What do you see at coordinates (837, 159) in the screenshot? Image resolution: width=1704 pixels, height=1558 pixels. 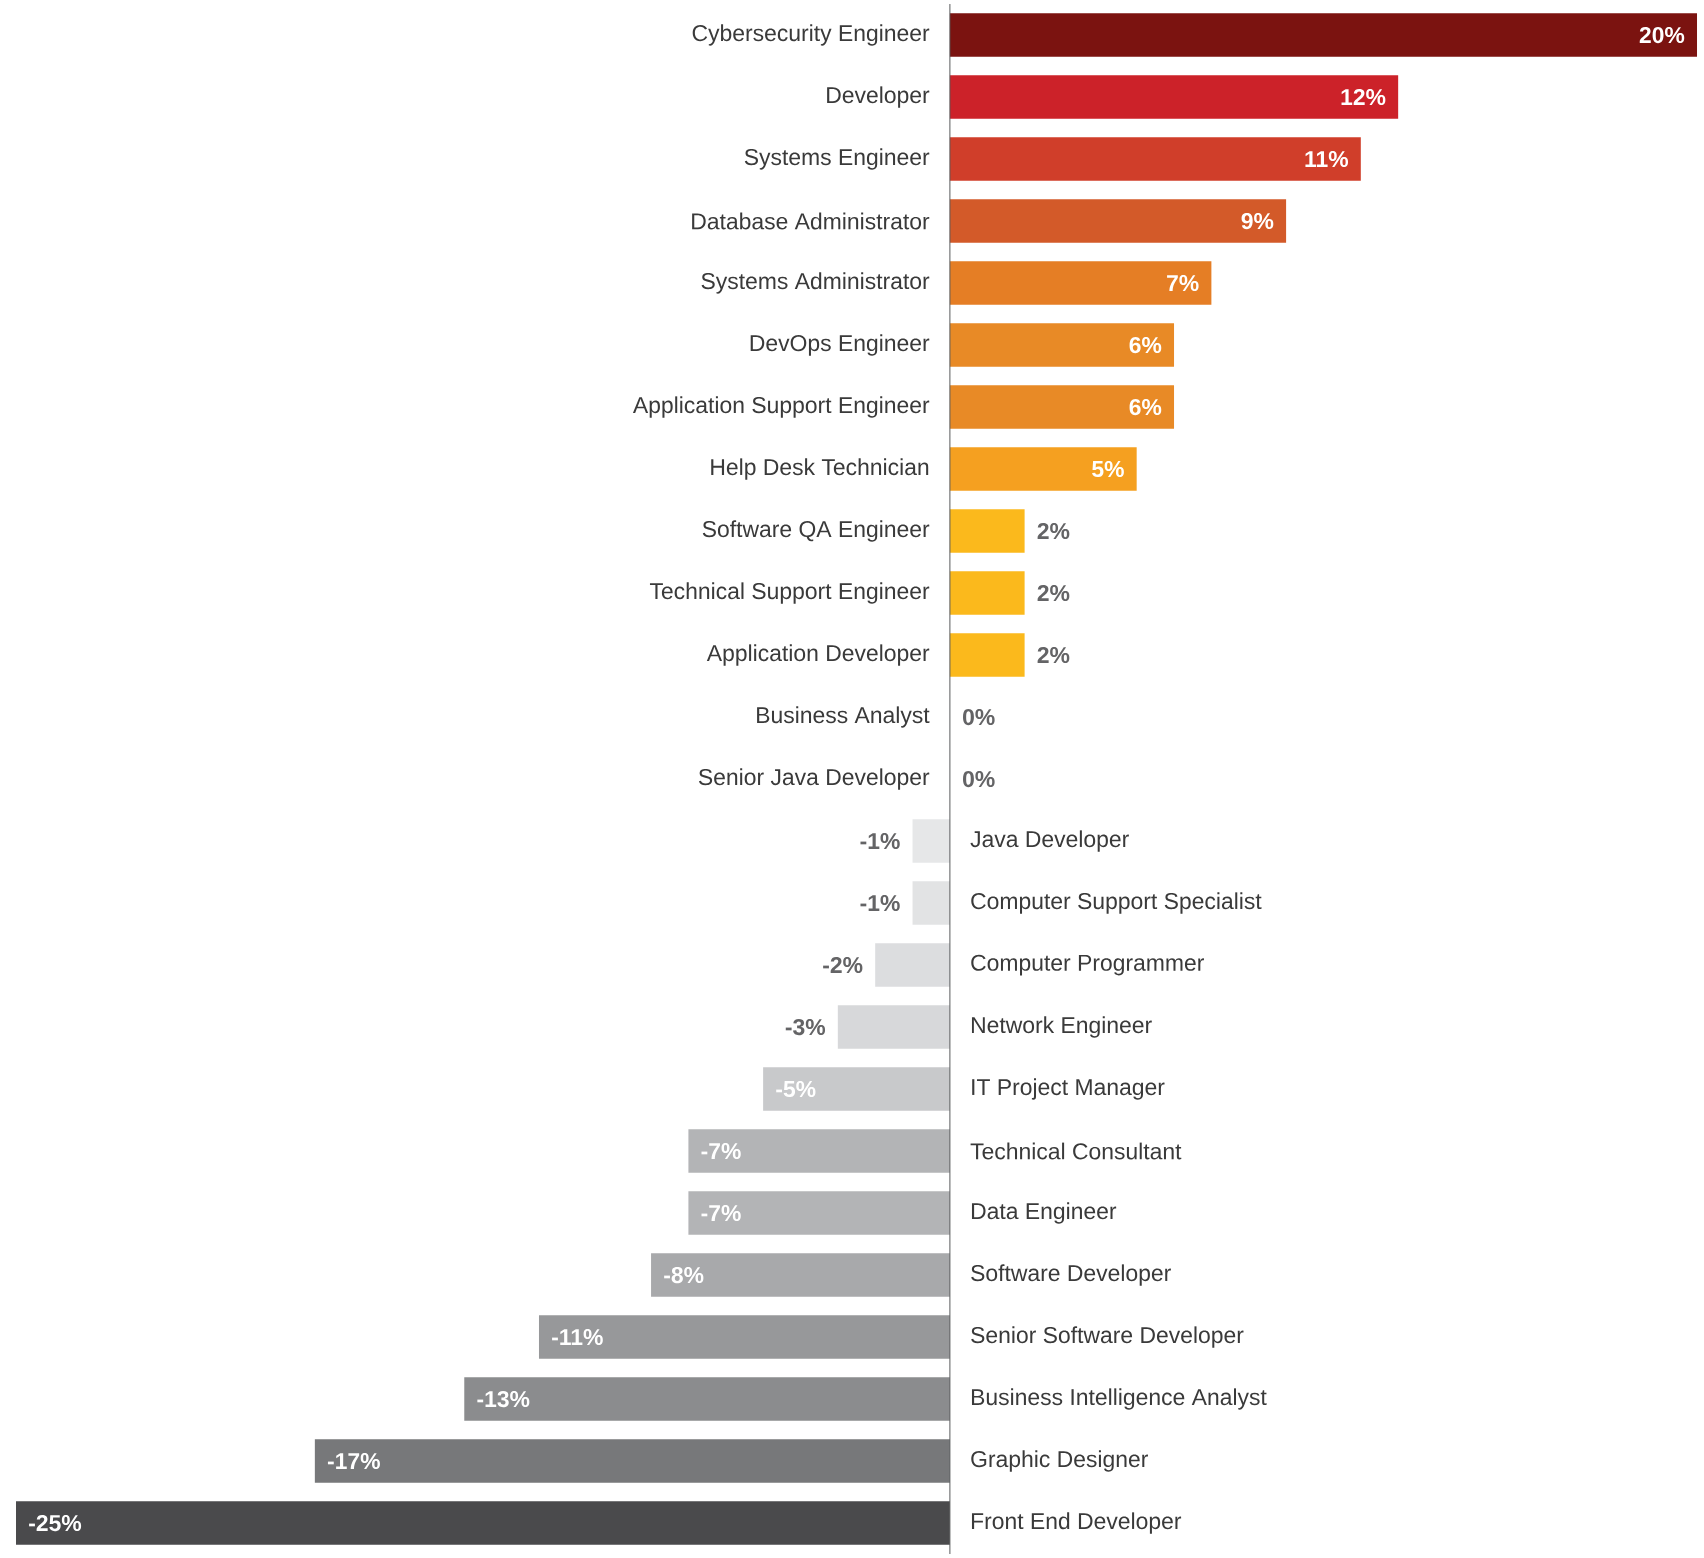 I see `y-tick-label: Systems Engineer` at bounding box center [837, 159].